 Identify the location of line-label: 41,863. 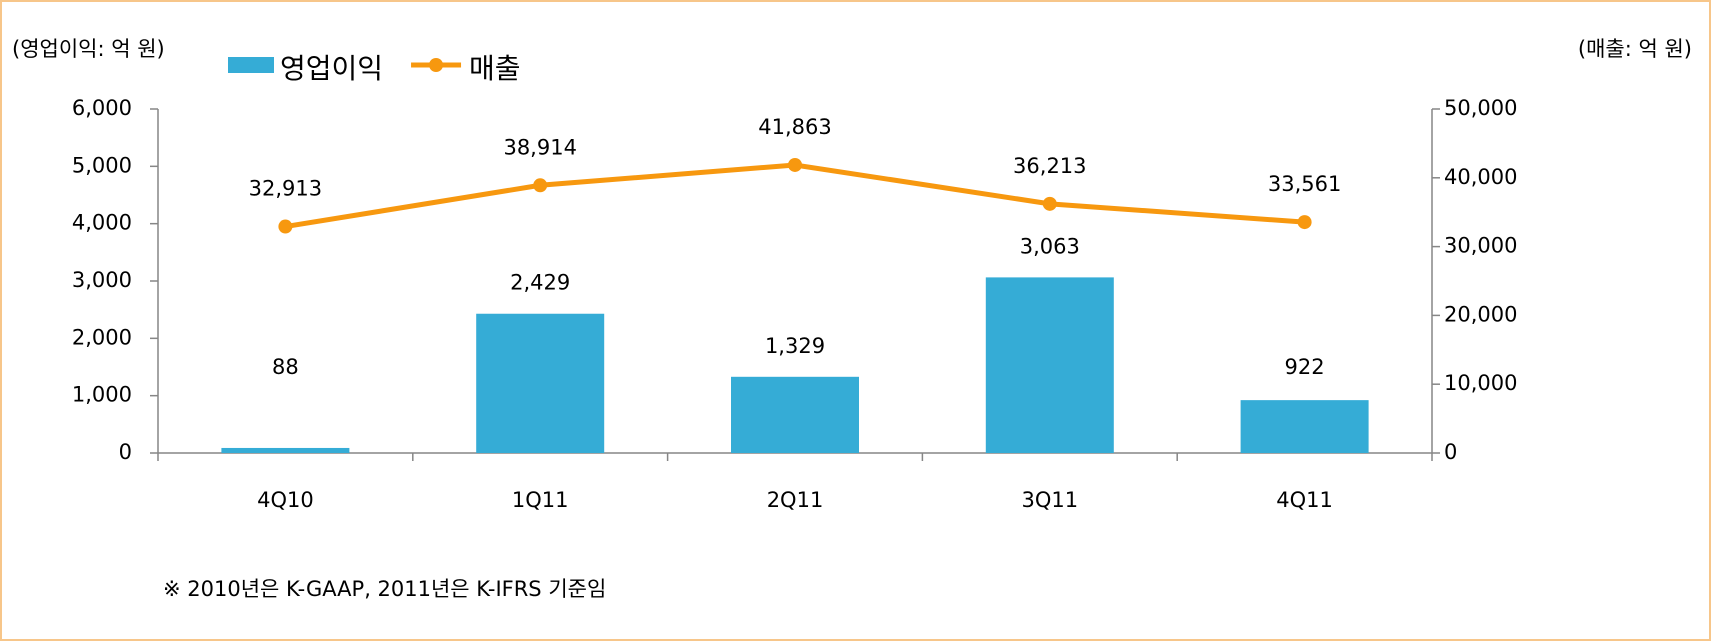
(794, 127).